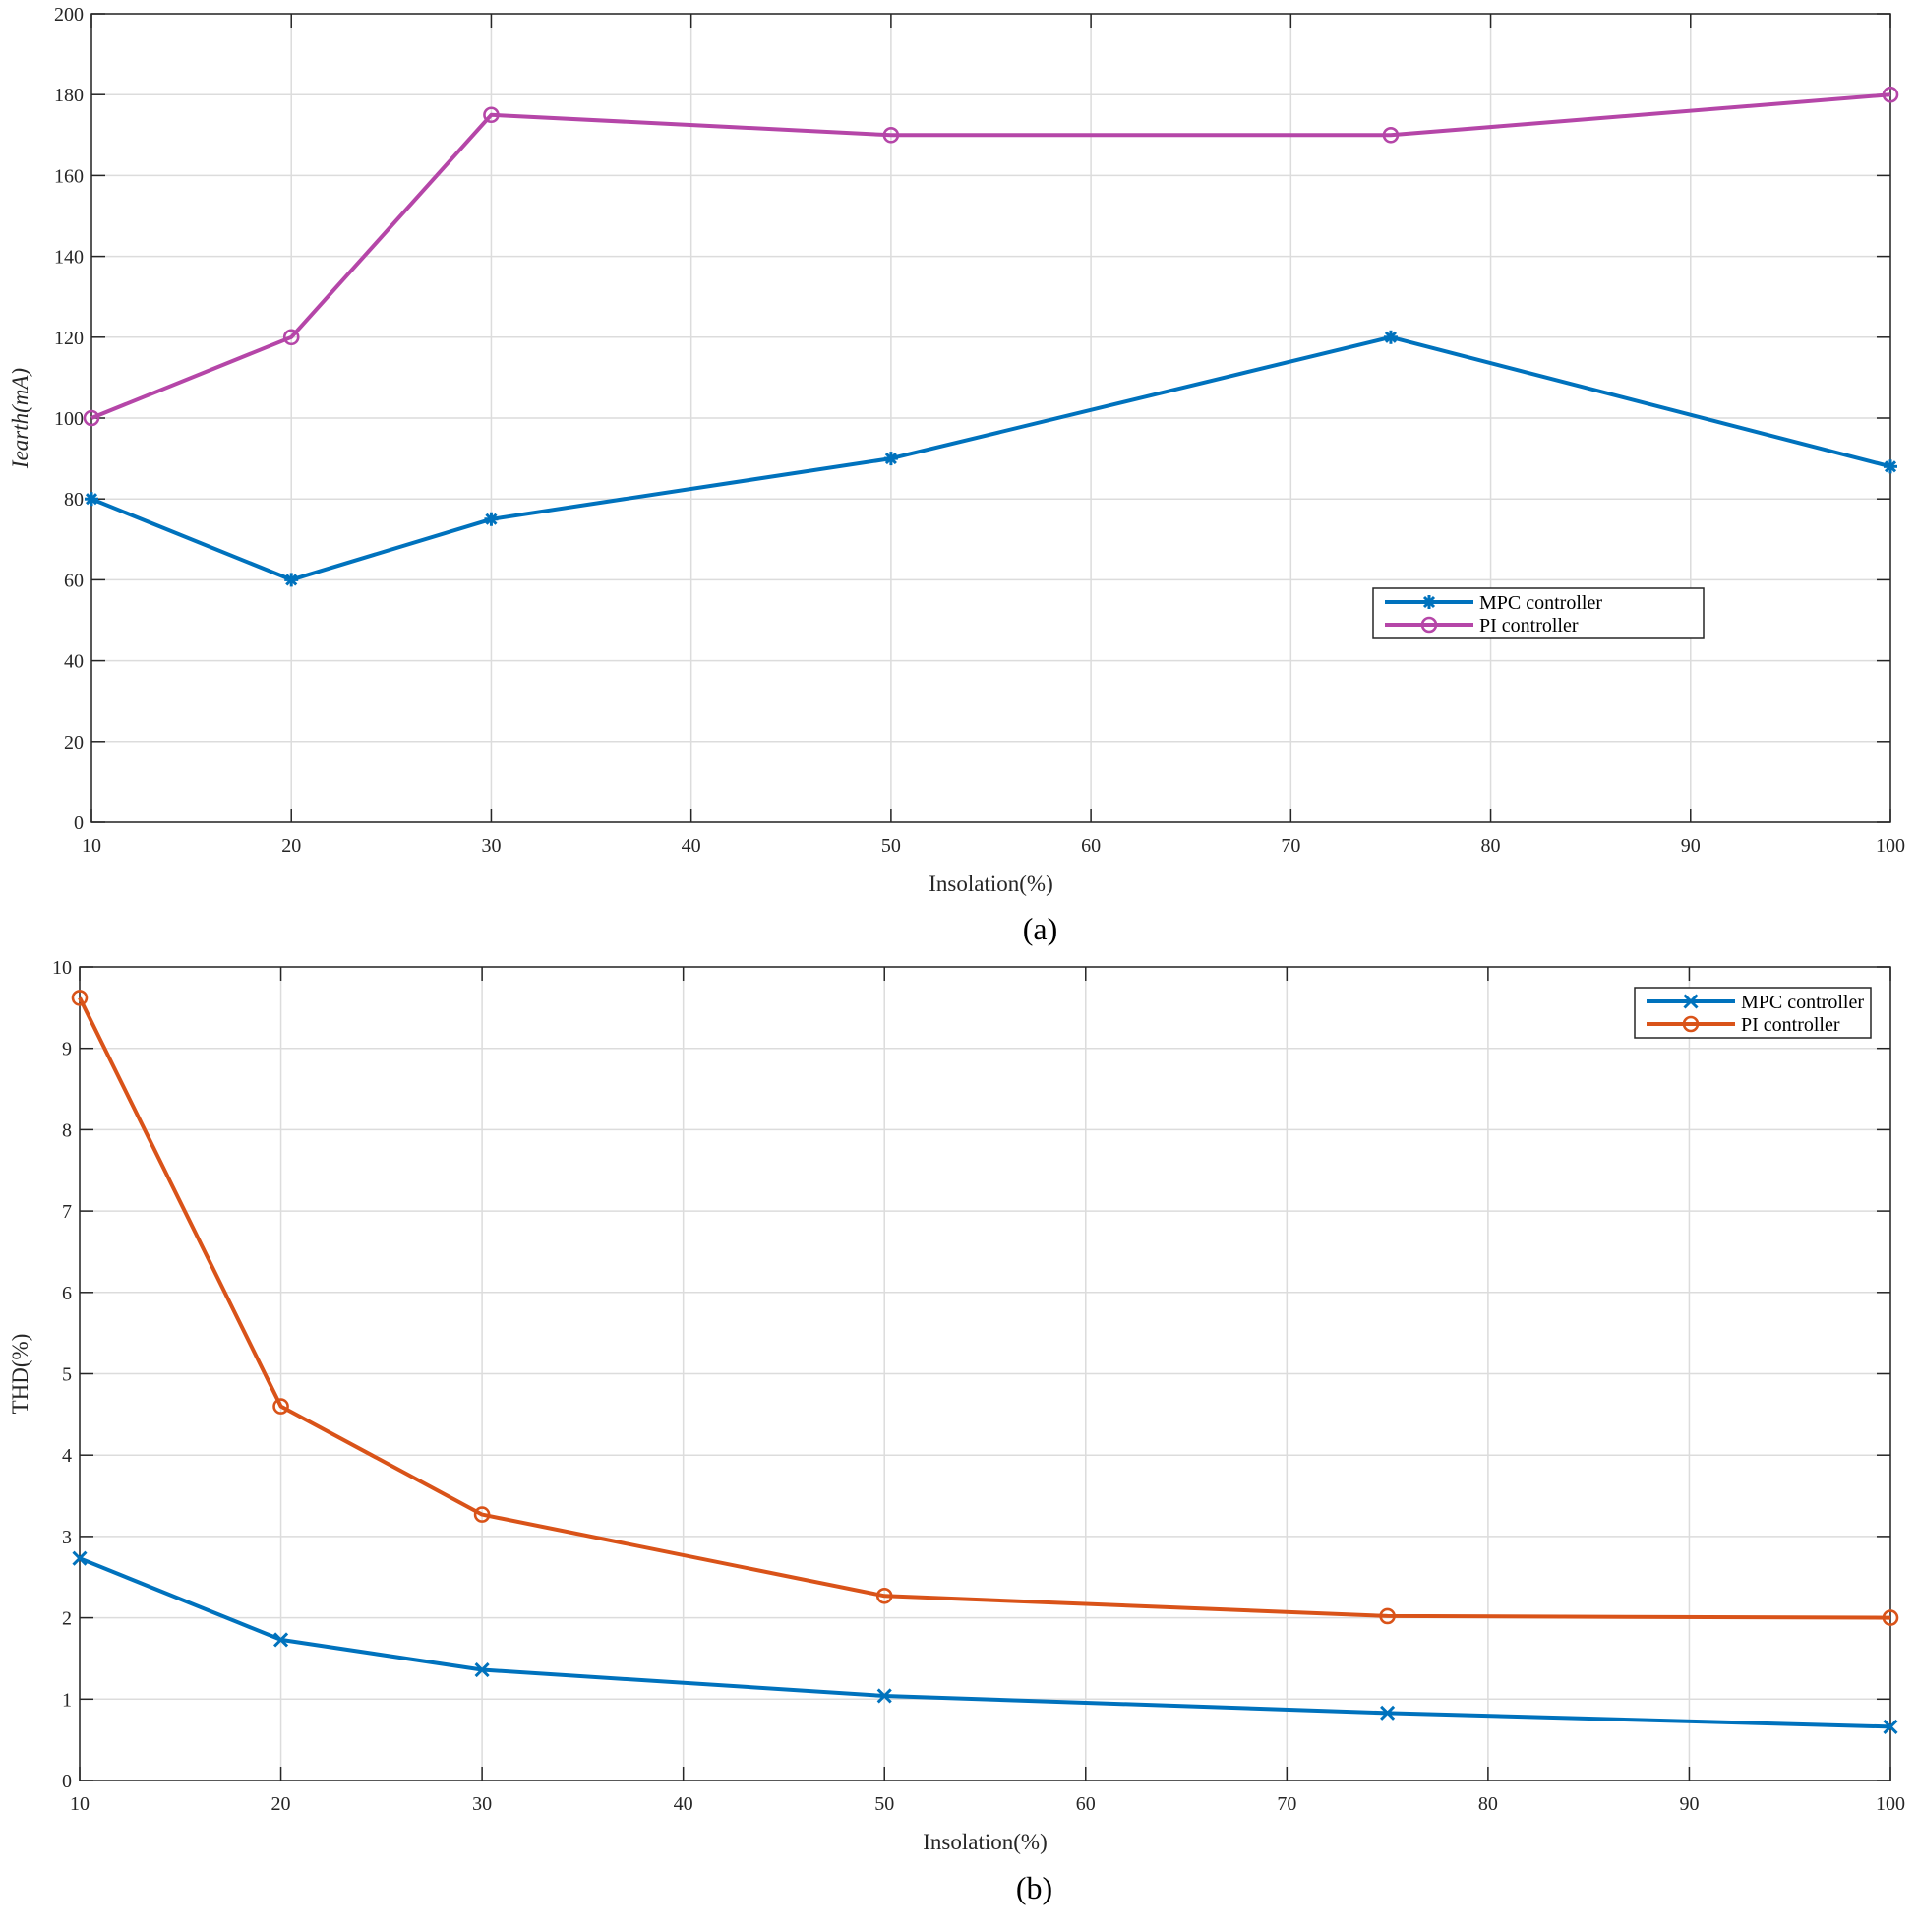 Image resolution: width=1918 pixels, height=1932 pixels. What do you see at coordinates (67, 1212) in the screenshot?
I see `y-tick-label: 7` at bounding box center [67, 1212].